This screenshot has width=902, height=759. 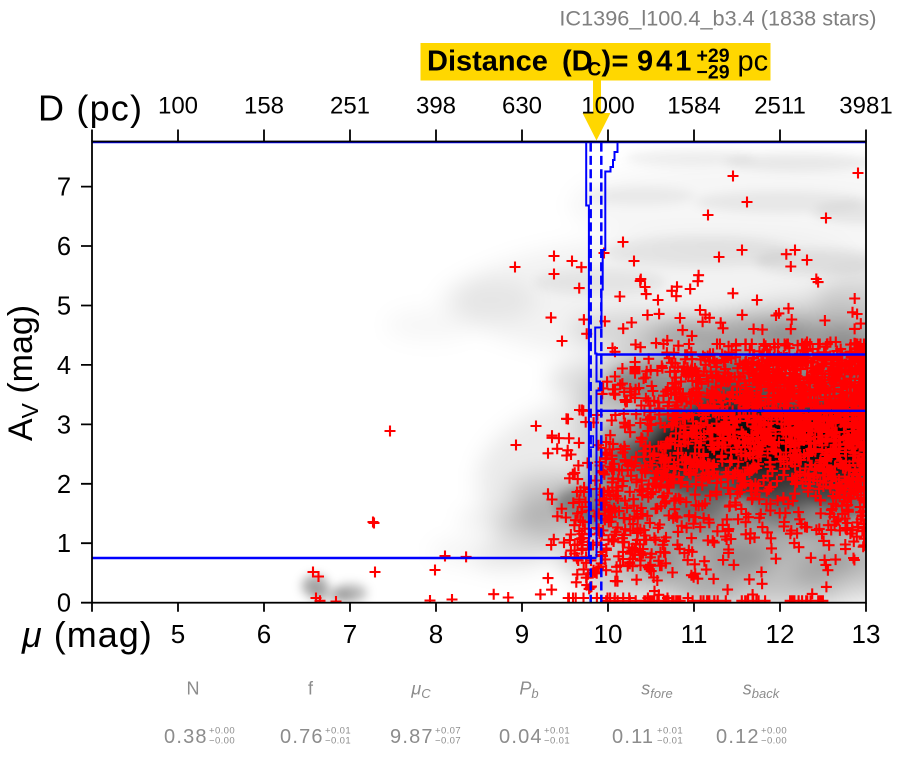 I want to click on svg-text: 3, so click(x=64, y=425).